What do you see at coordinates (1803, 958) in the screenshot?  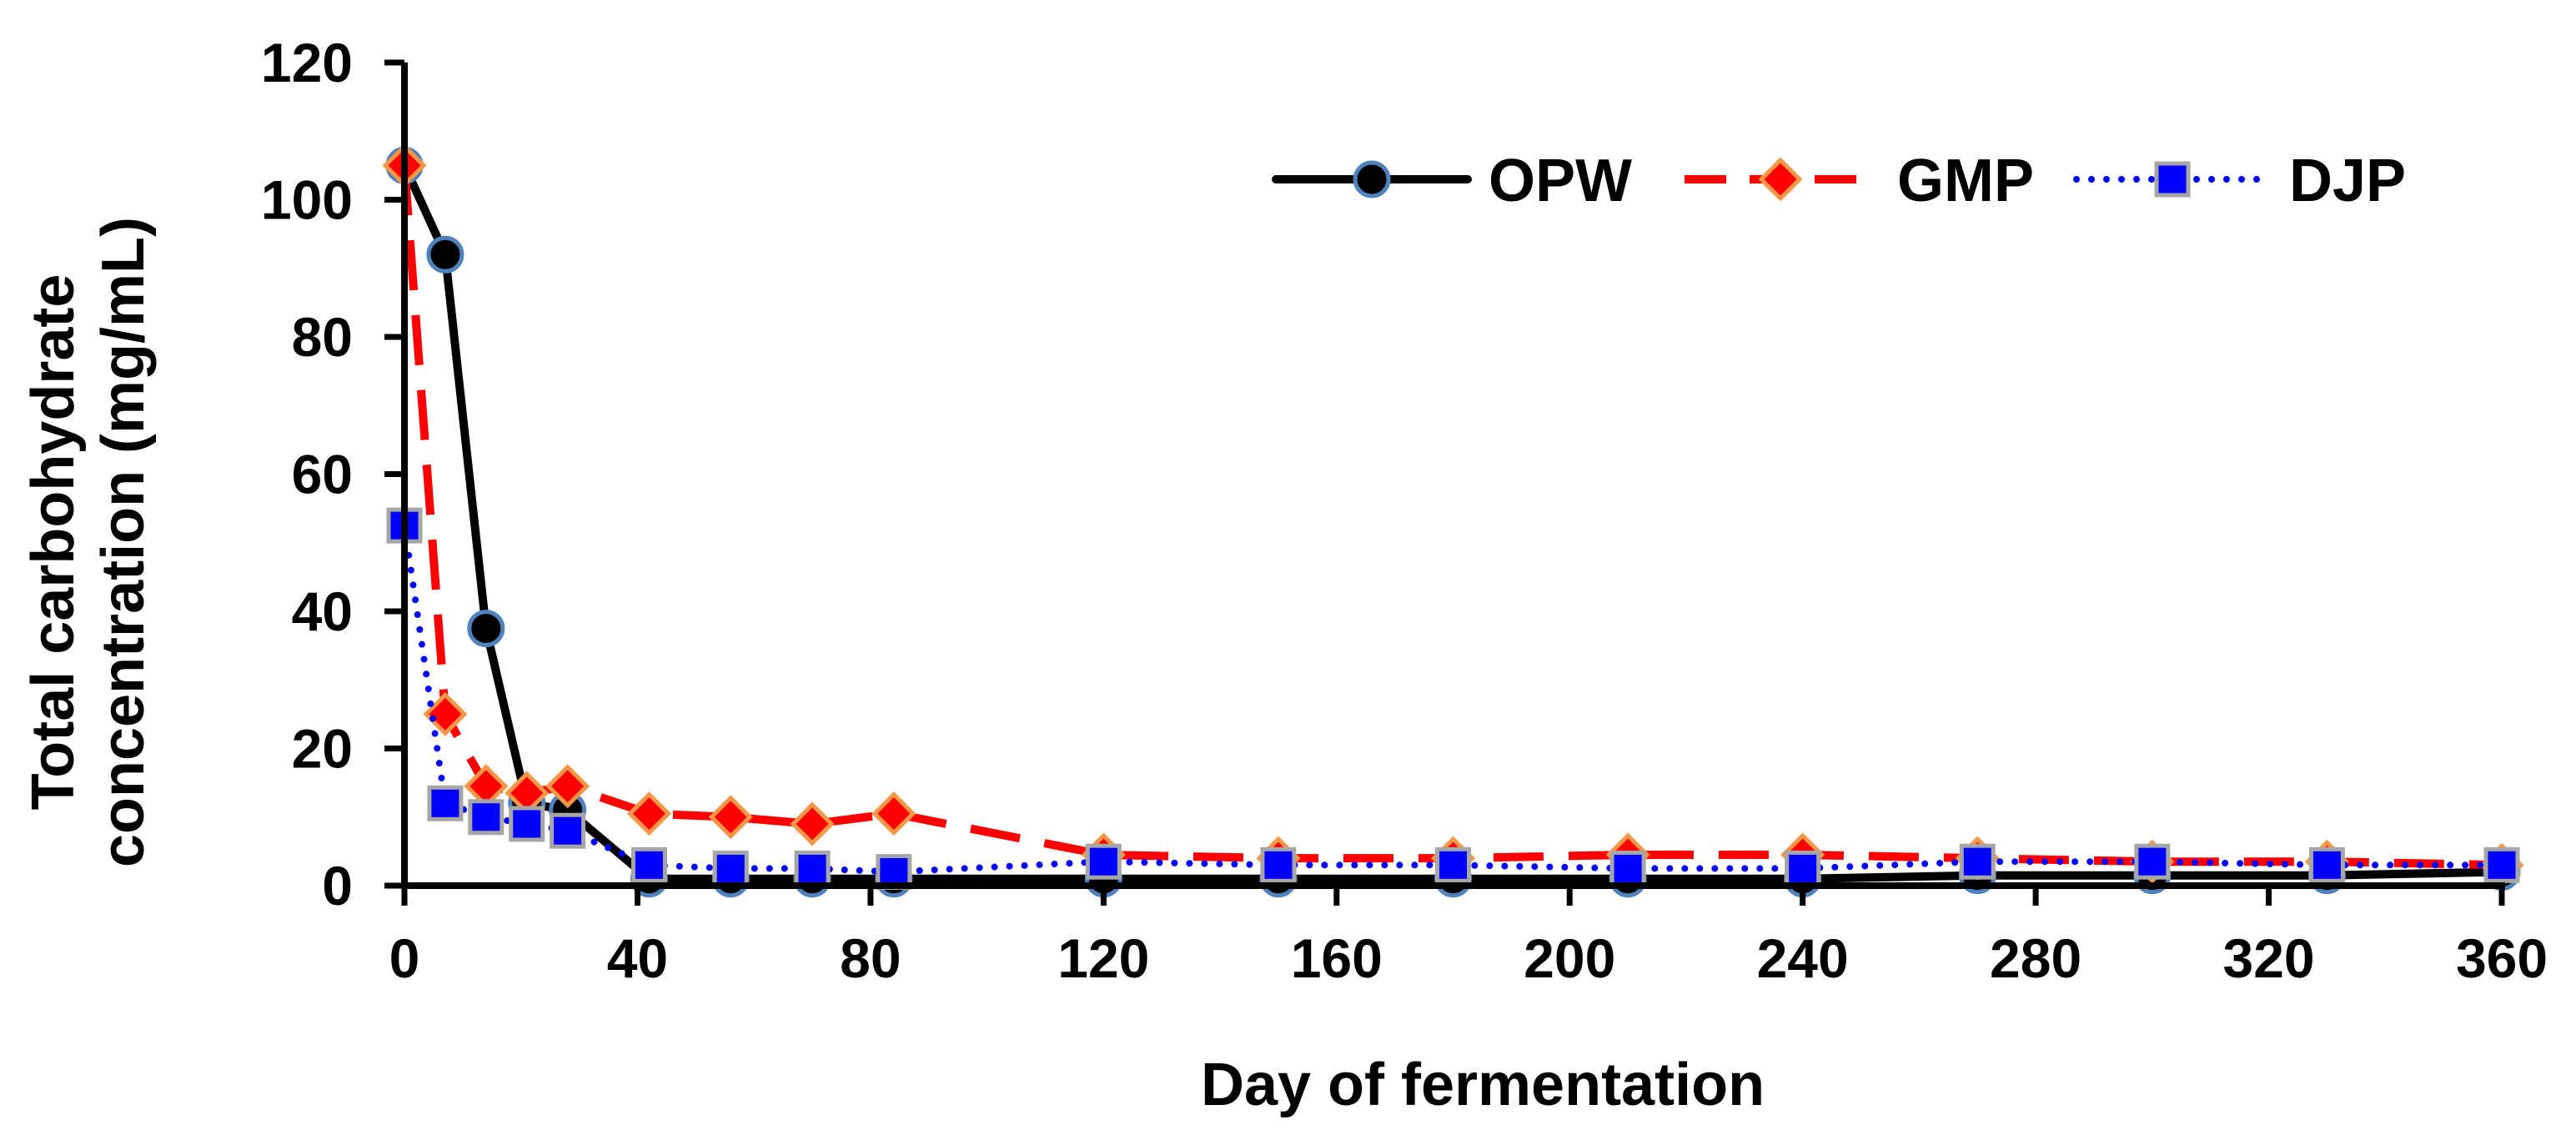 I see `x-tick-label: 240` at bounding box center [1803, 958].